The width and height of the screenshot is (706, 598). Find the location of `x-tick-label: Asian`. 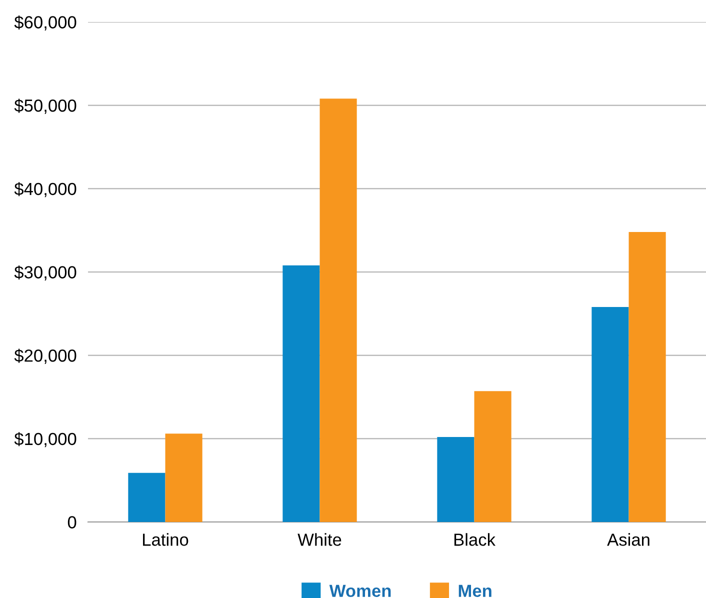

x-tick-label: Asian is located at coordinates (628, 539).